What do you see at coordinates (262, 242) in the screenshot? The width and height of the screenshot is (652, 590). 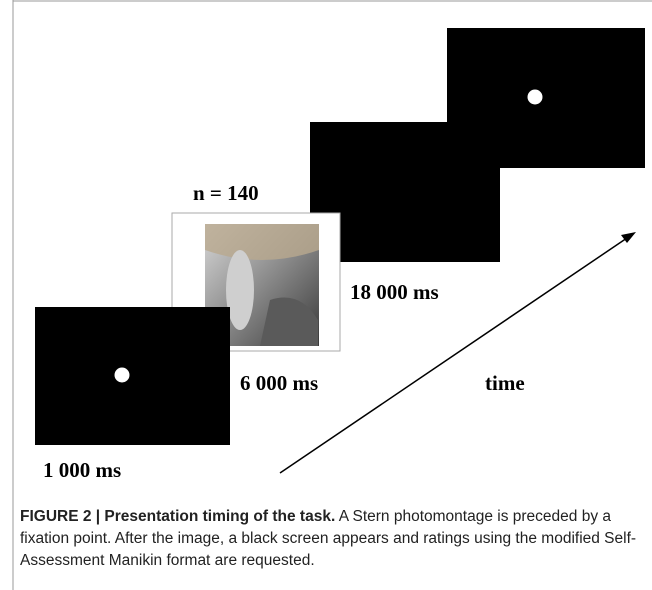 I see `photo-shade` at bounding box center [262, 242].